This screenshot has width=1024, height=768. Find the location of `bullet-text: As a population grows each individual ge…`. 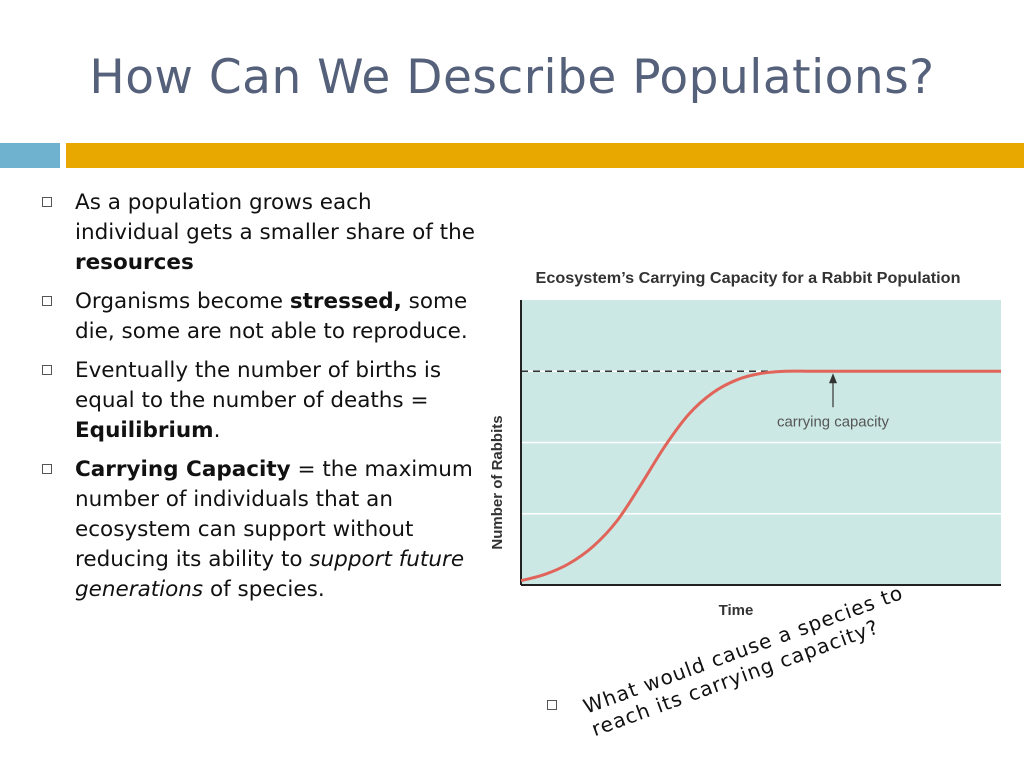

bullet-text: As a population grows each individual ge… is located at coordinates (275, 217).